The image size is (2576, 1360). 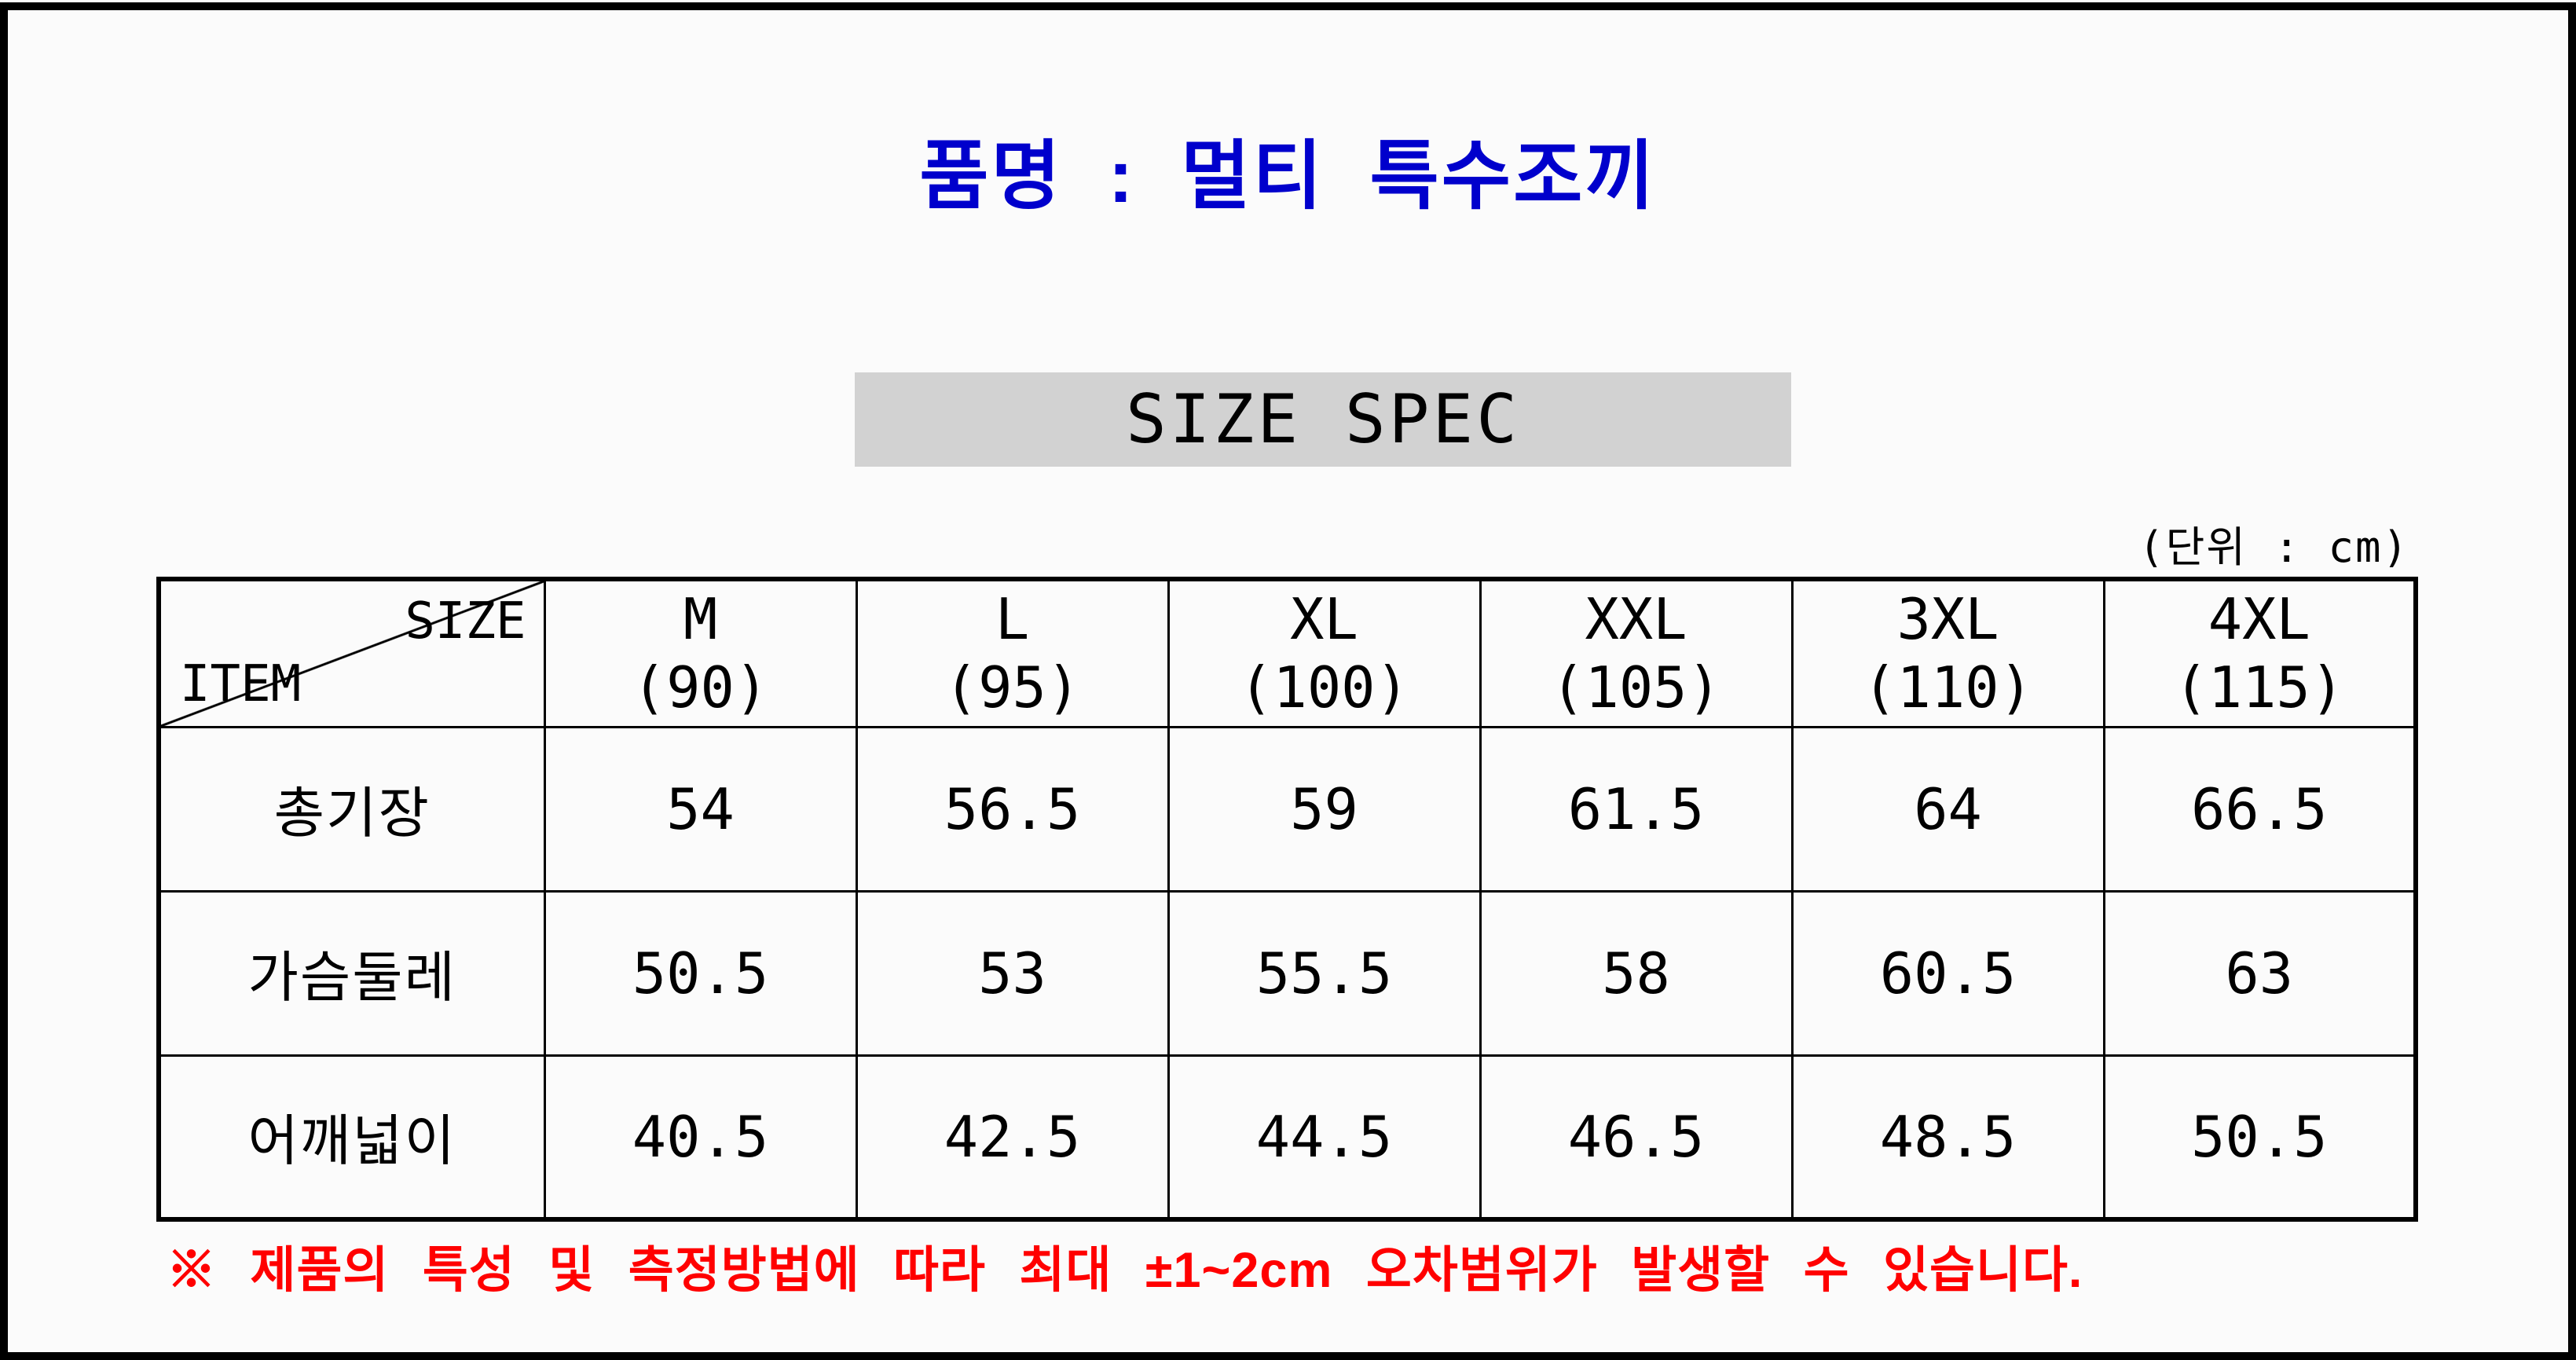 I want to click on column-code-label: (105), so click(x=1636, y=687).